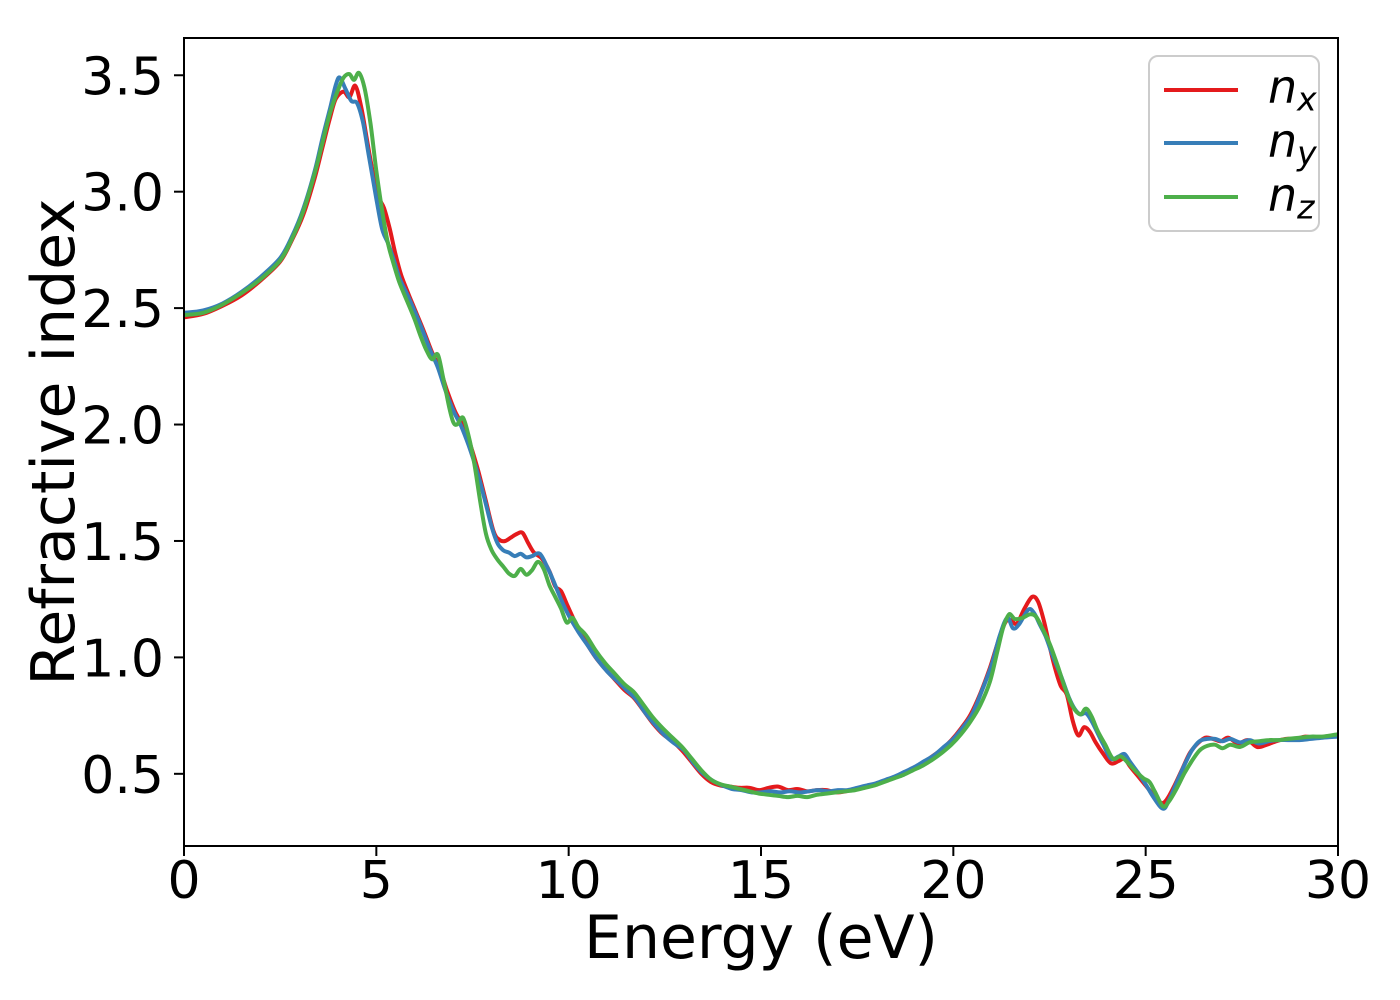 The image size is (1400, 1000). Describe the element at coordinates (1146, 881) in the screenshot. I see `x-tick-label: 25` at that location.